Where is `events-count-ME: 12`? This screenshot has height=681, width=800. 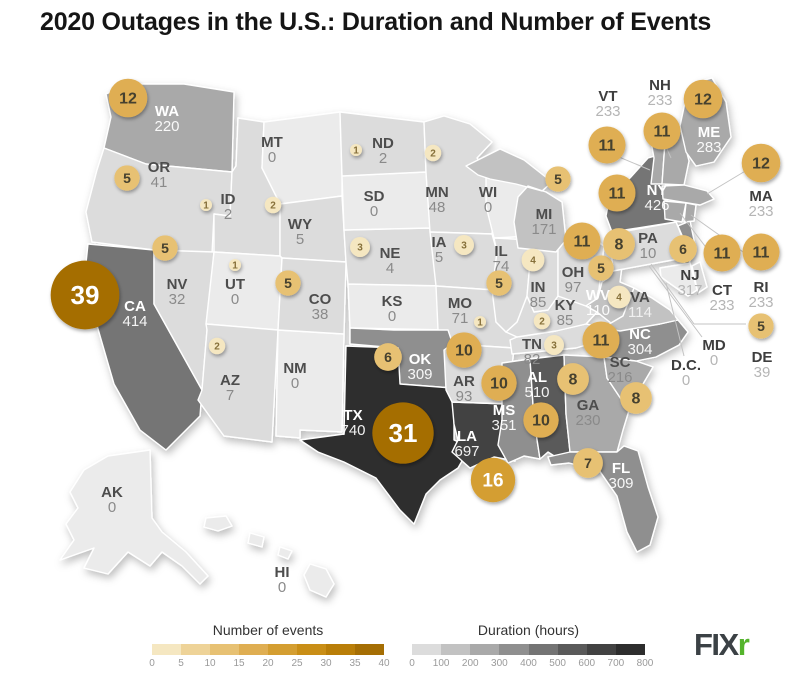 events-count-ME: 12 is located at coordinates (703, 100).